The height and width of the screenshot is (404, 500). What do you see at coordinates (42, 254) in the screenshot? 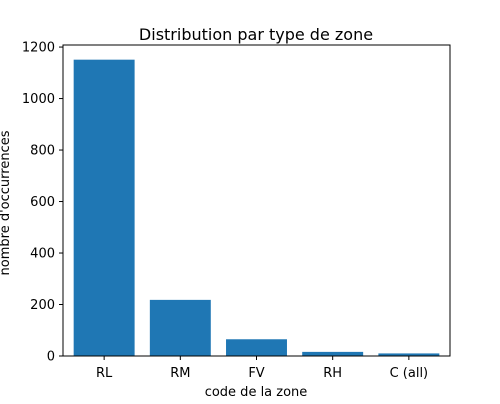
I see `y-tick-label: 400` at bounding box center [42, 254].